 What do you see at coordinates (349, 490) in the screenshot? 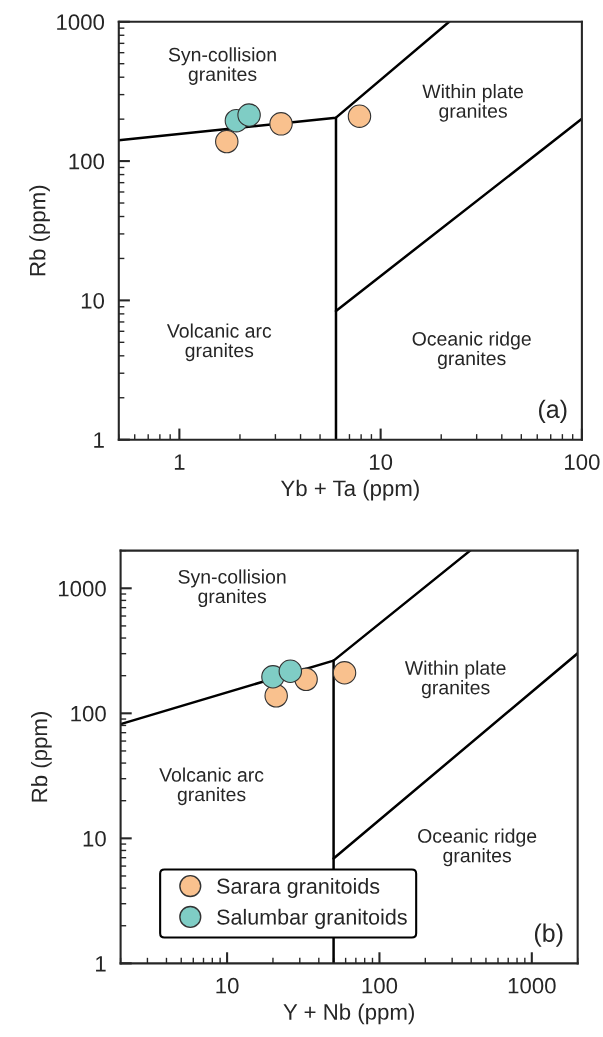
I see `x-axis-title: Yb + Ta (ppm)` at bounding box center [349, 490].